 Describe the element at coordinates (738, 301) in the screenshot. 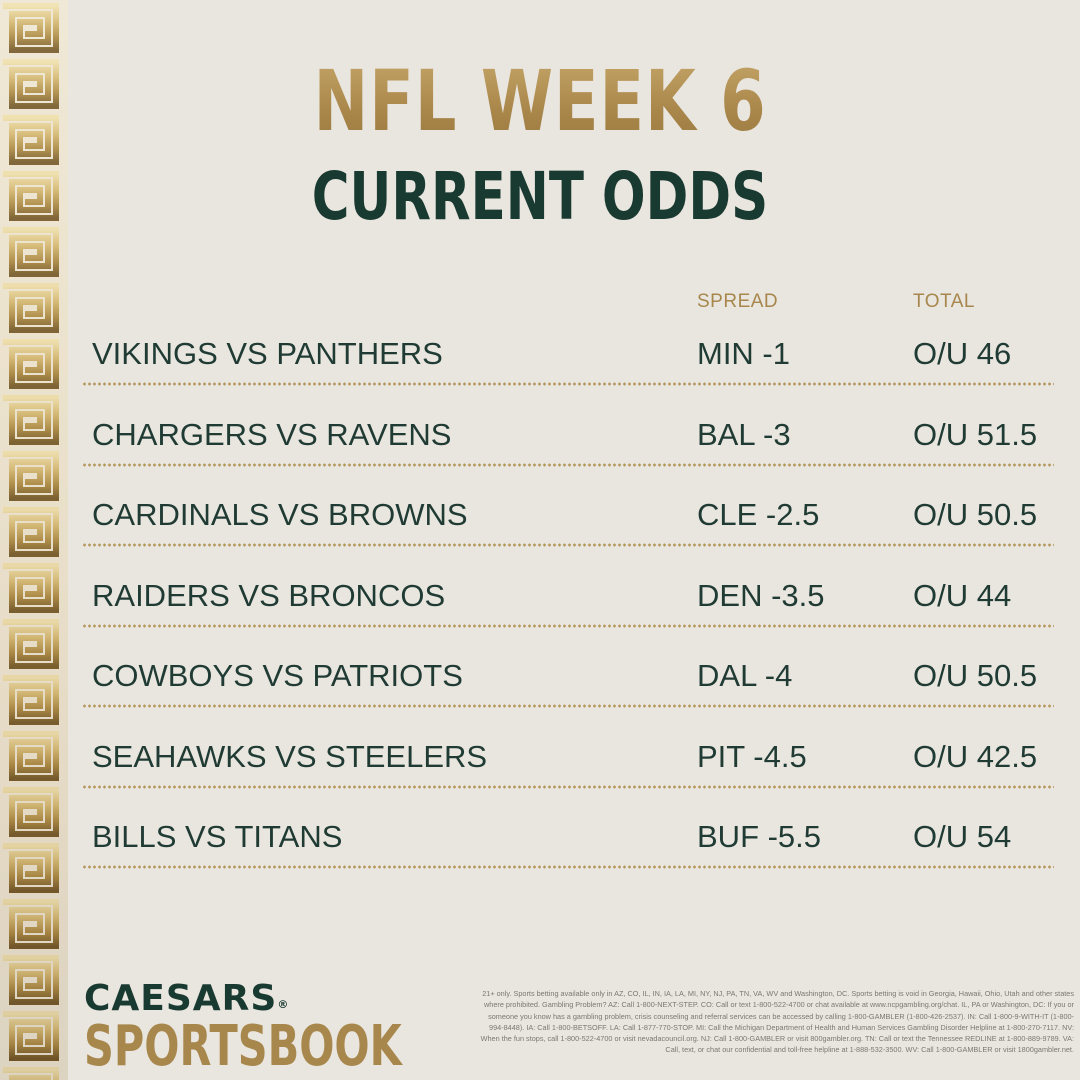

I see `column-header-spread: SPREAD` at that location.